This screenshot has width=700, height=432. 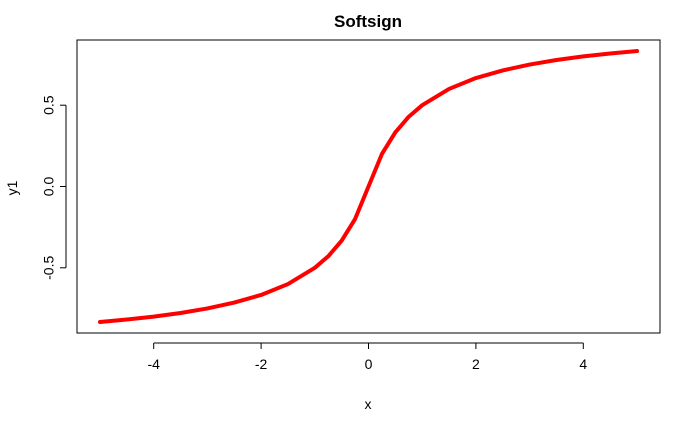 What do you see at coordinates (12, 187) in the screenshot?
I see `y-axis-label: y1` at bounding box center [12, 187].